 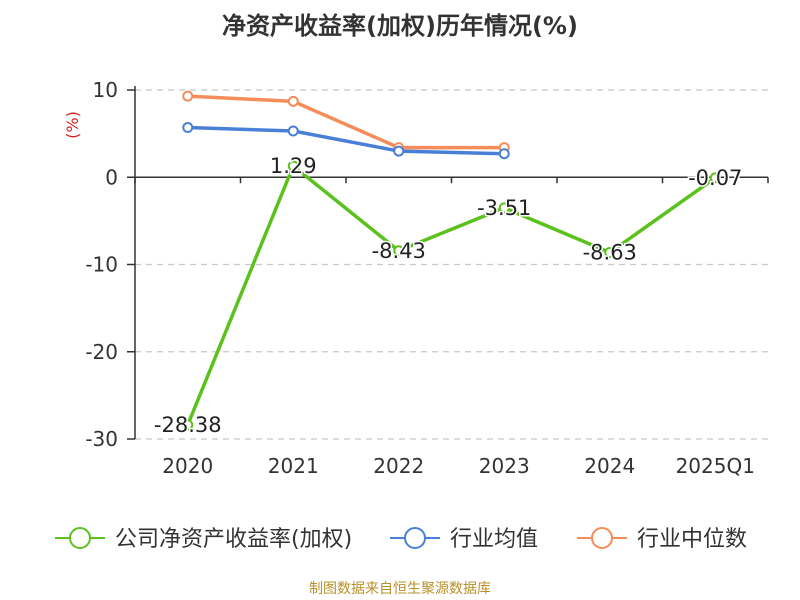 I want to click on x-tick-label: 2020, so click(x=187, y=466).